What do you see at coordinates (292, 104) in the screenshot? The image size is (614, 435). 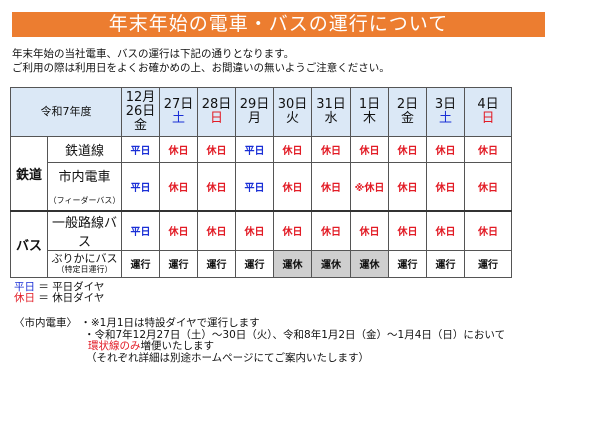 I see `date-label: 30日` at bounding box center [292, 104].